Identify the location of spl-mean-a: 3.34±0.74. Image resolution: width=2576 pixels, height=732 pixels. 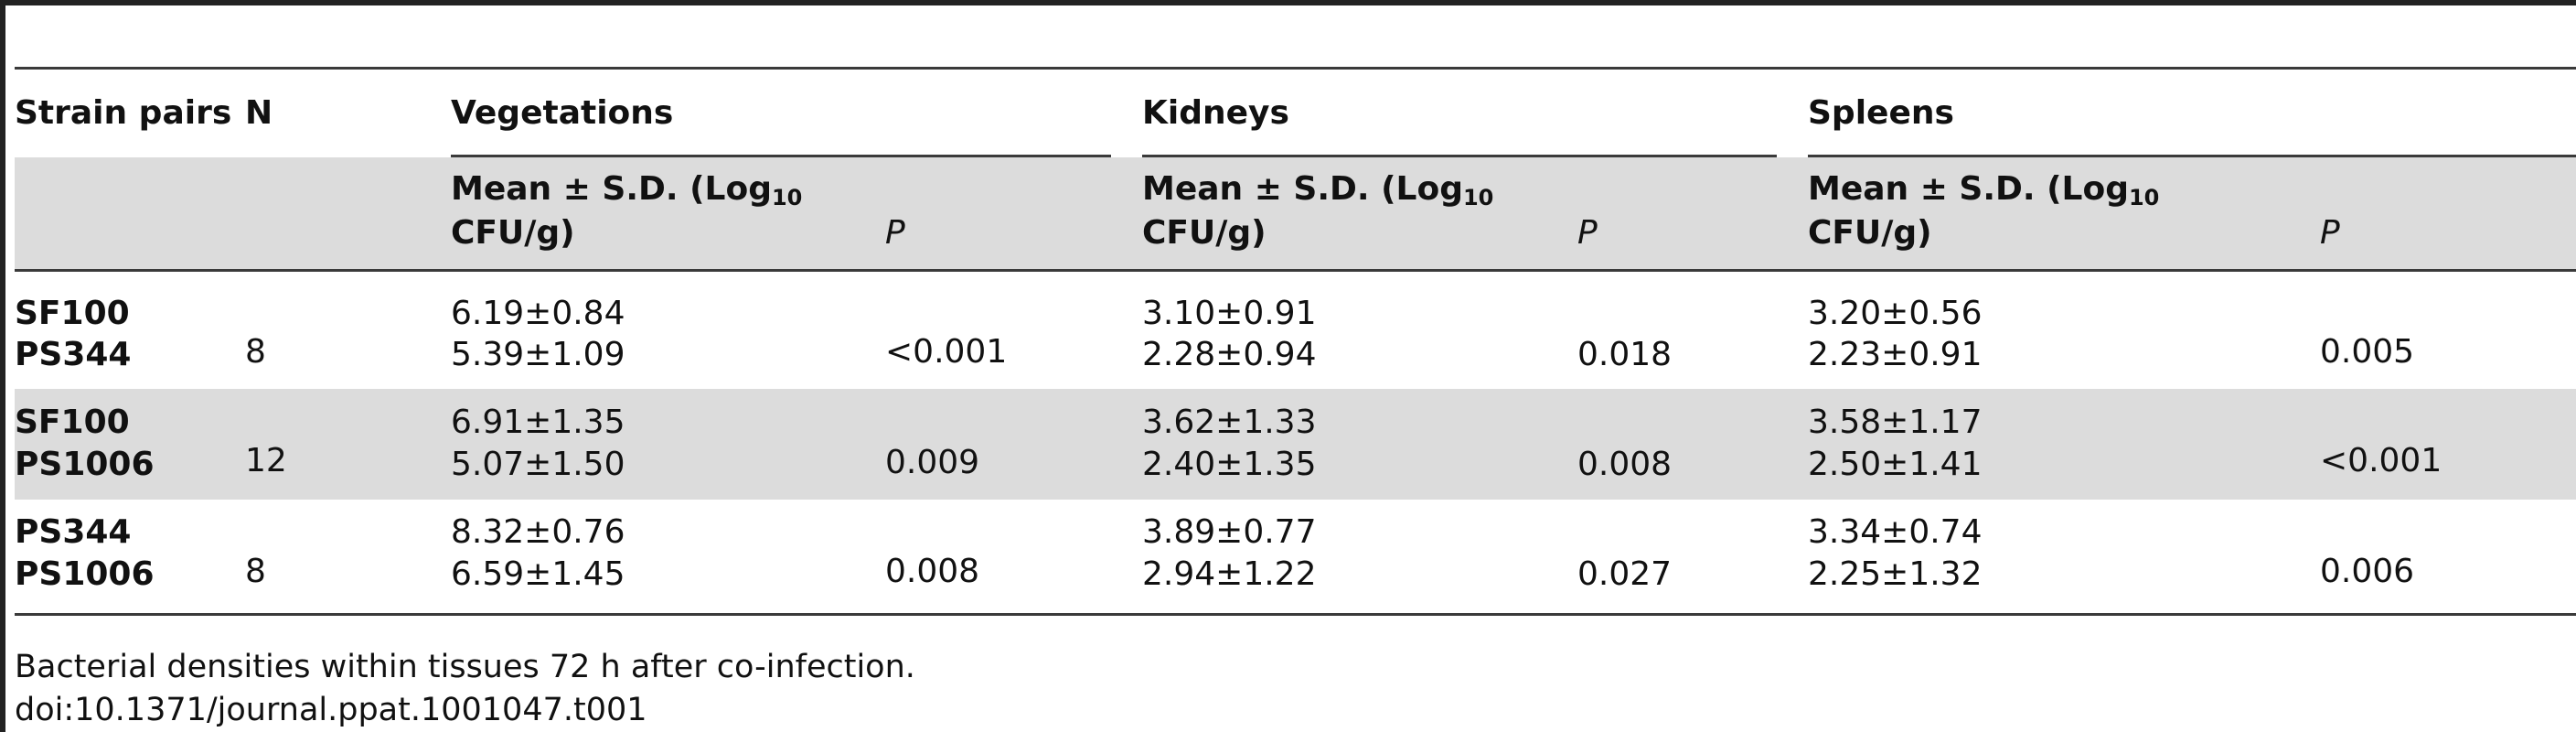
(1895, 532).